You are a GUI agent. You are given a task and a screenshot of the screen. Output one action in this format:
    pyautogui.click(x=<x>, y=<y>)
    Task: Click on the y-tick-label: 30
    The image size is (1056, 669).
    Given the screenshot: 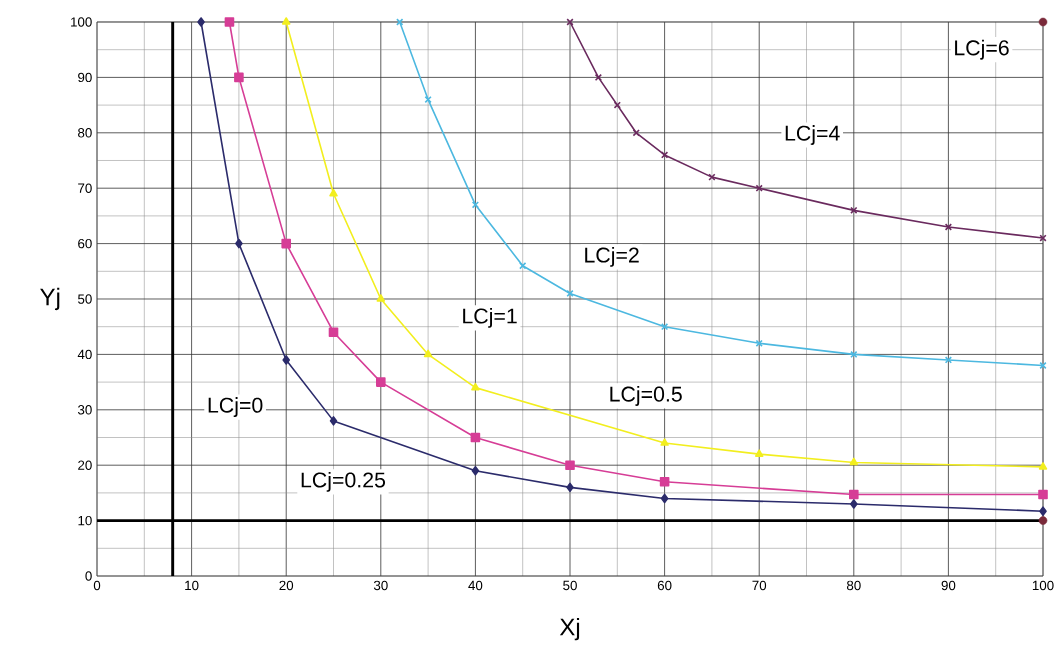 What is the action you would take?
    pyautogui.click(x=84, y=410)
    